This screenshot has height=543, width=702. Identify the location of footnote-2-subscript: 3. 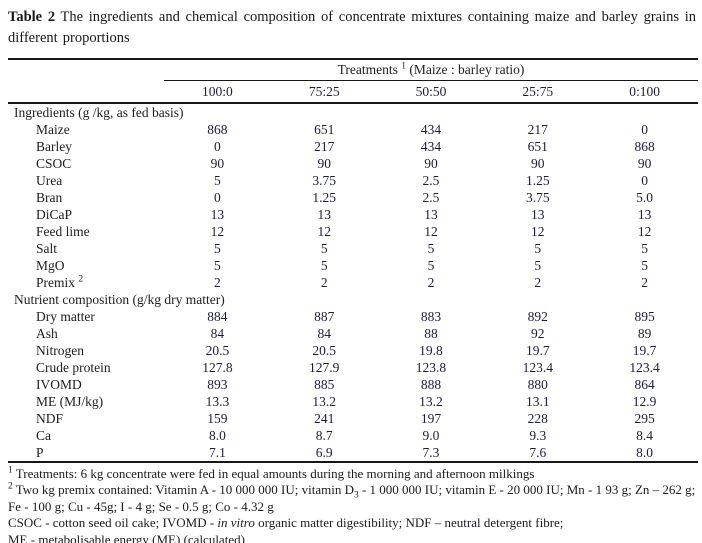
(356, 496).